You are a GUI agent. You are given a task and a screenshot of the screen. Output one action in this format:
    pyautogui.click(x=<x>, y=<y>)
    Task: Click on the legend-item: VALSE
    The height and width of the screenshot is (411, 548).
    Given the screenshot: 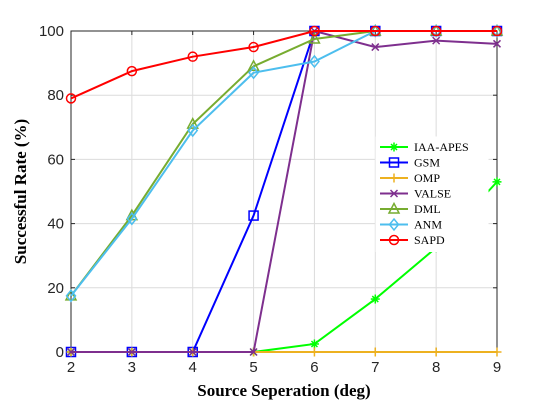 What is the action you would take?
    pyautogui.click(x=415, y=194)
    